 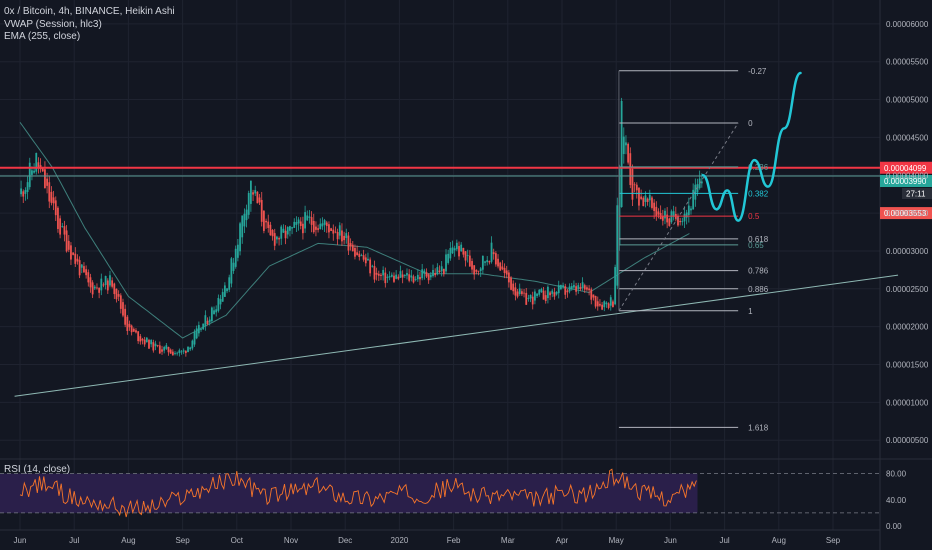 I want to click on price-axis-label: 0.00006000, so click(x=907, y=24).